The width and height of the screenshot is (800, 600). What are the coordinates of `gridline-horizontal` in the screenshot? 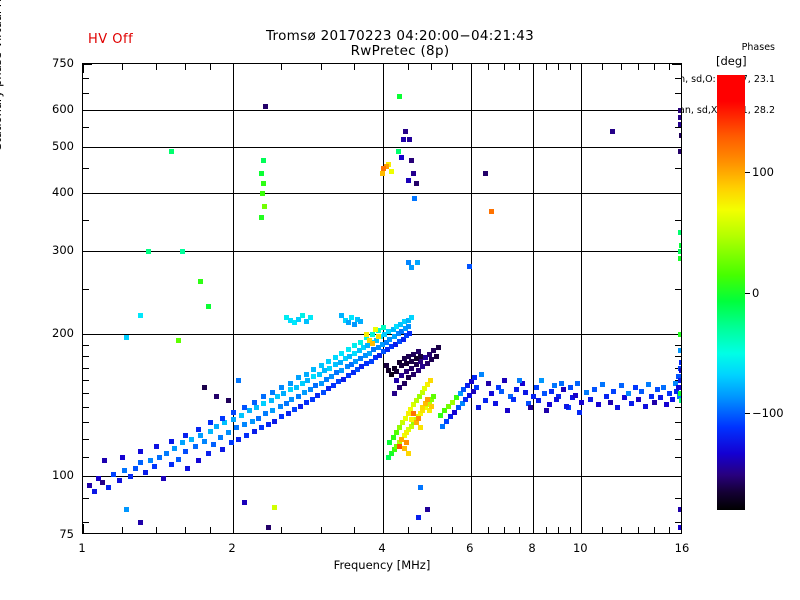 It's located at (382, 476).